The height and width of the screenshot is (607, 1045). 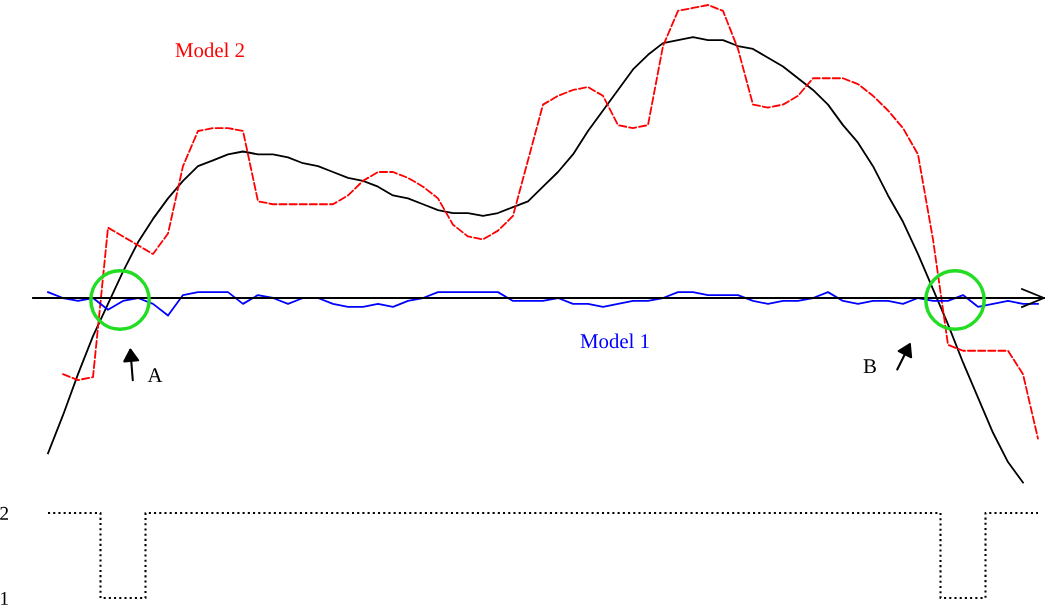 What do you see at coordinates (4, 598) in the screenshot?
I see `y-tick-label: 1` at bounding box center [4, 598].